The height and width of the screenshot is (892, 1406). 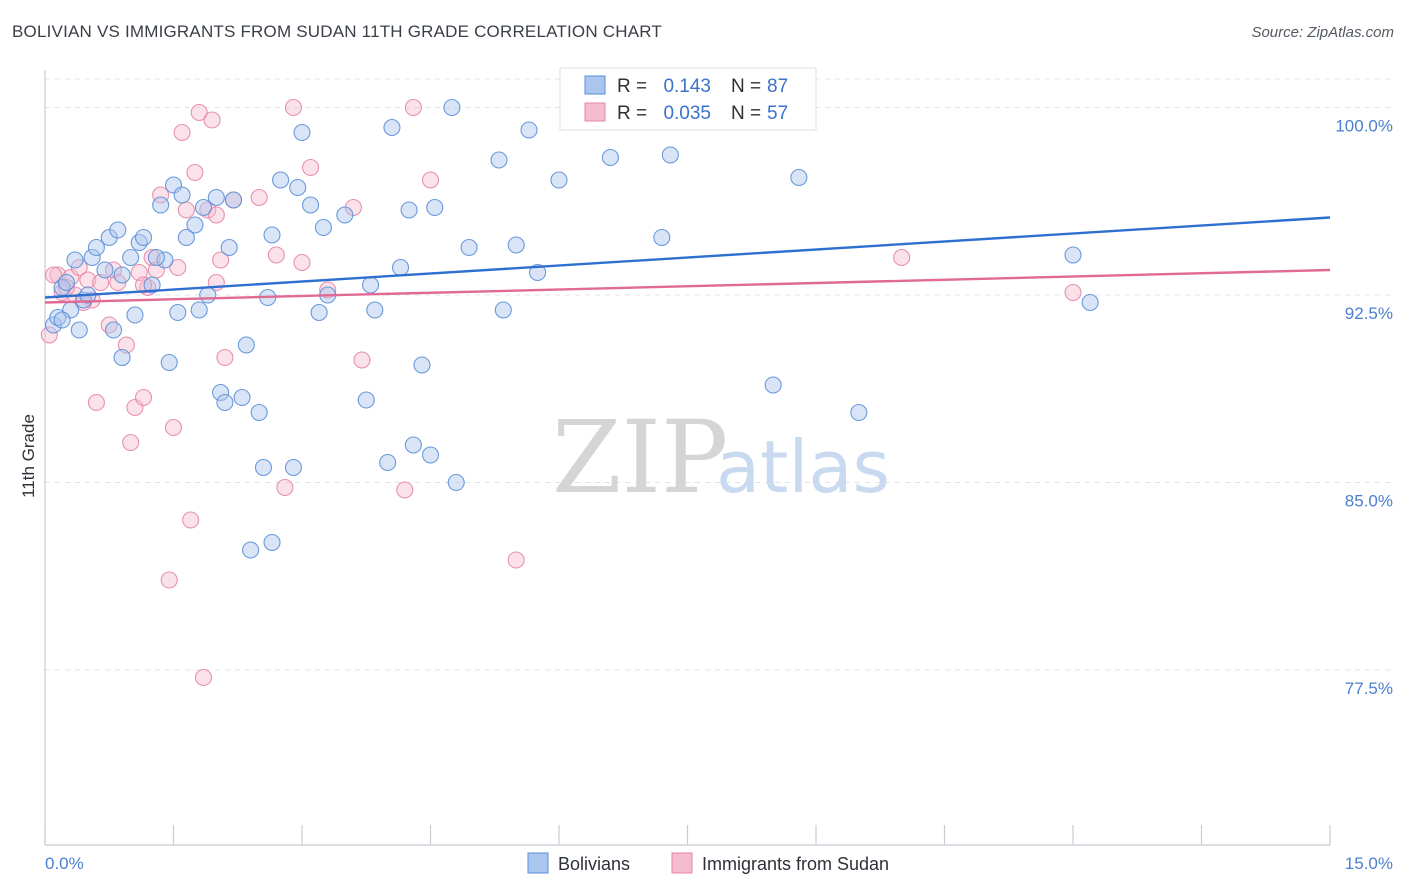 I want to click on legend-r-value: 0.143, so click(x=687, y=86).